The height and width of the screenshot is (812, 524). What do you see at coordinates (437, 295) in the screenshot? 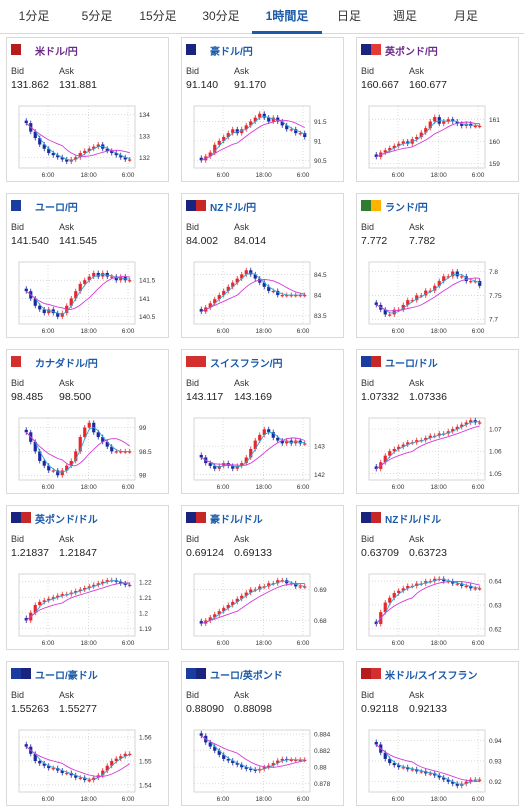
I see `mini-chart: 6:00 18:00 6:00 7.8 7.75 7.7` at bounding box center [437, 295].